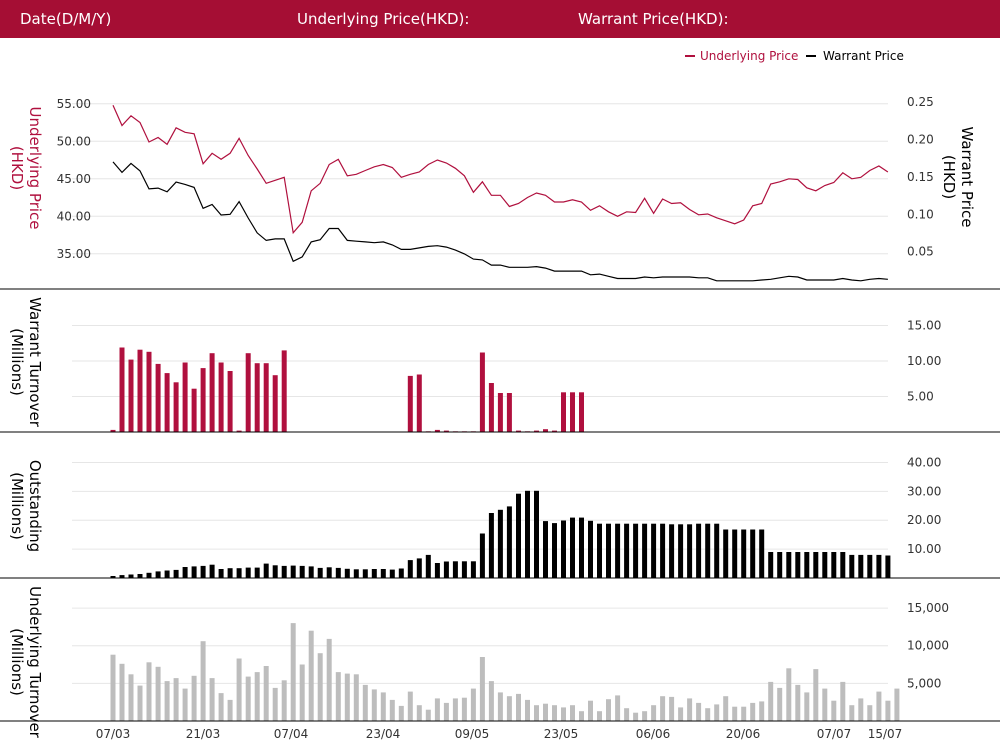  Describe the element at coordinates (924, 491) in the screenshot. I see `bar-tick-label: 30.00` at that location.